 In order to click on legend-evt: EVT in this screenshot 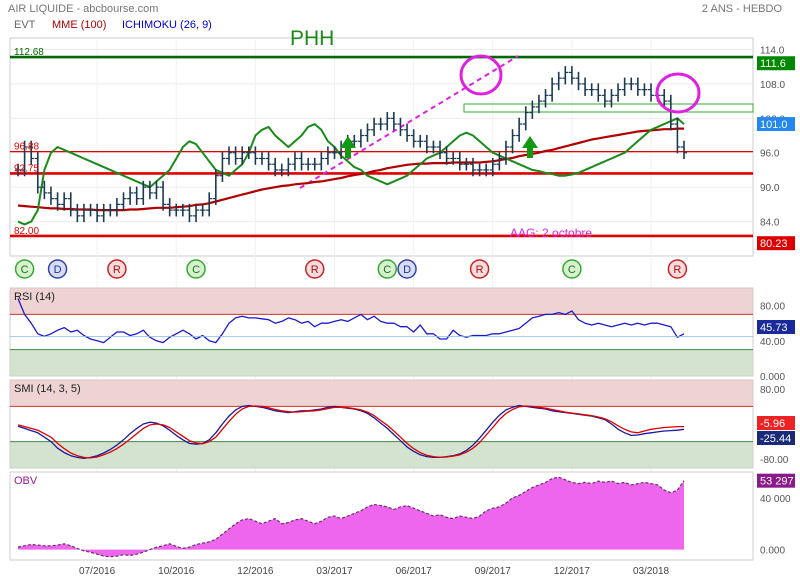, I will do `click(25, 25)`.